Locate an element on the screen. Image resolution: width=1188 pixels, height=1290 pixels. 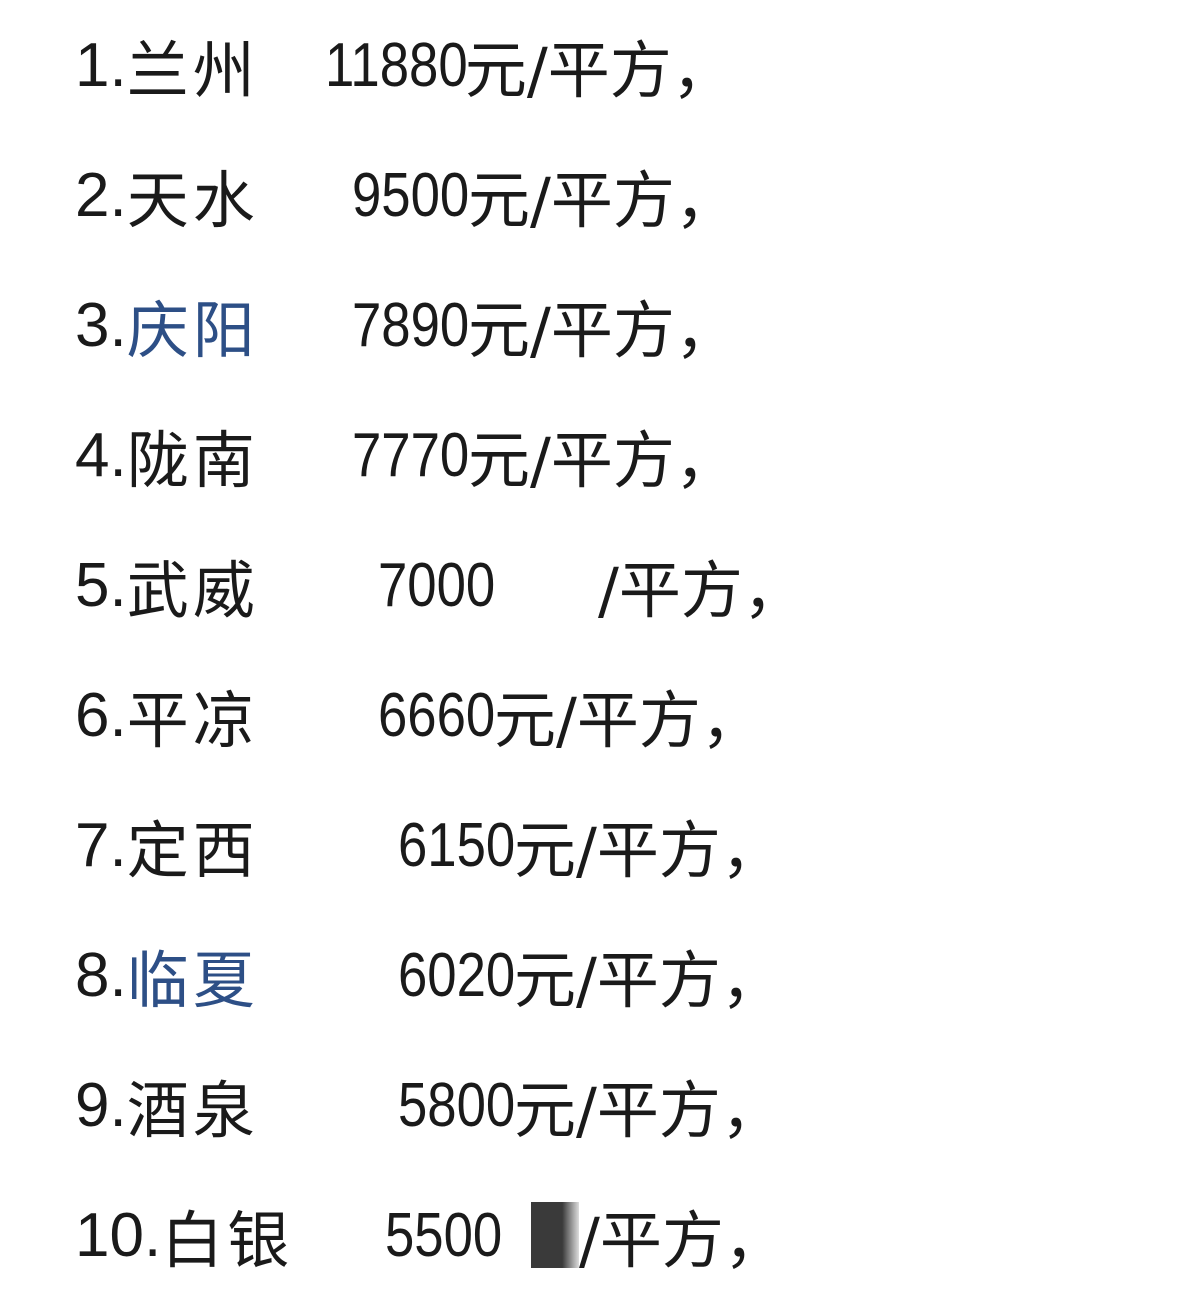
city-name: 兰州 is located at coordinates (192, 70).